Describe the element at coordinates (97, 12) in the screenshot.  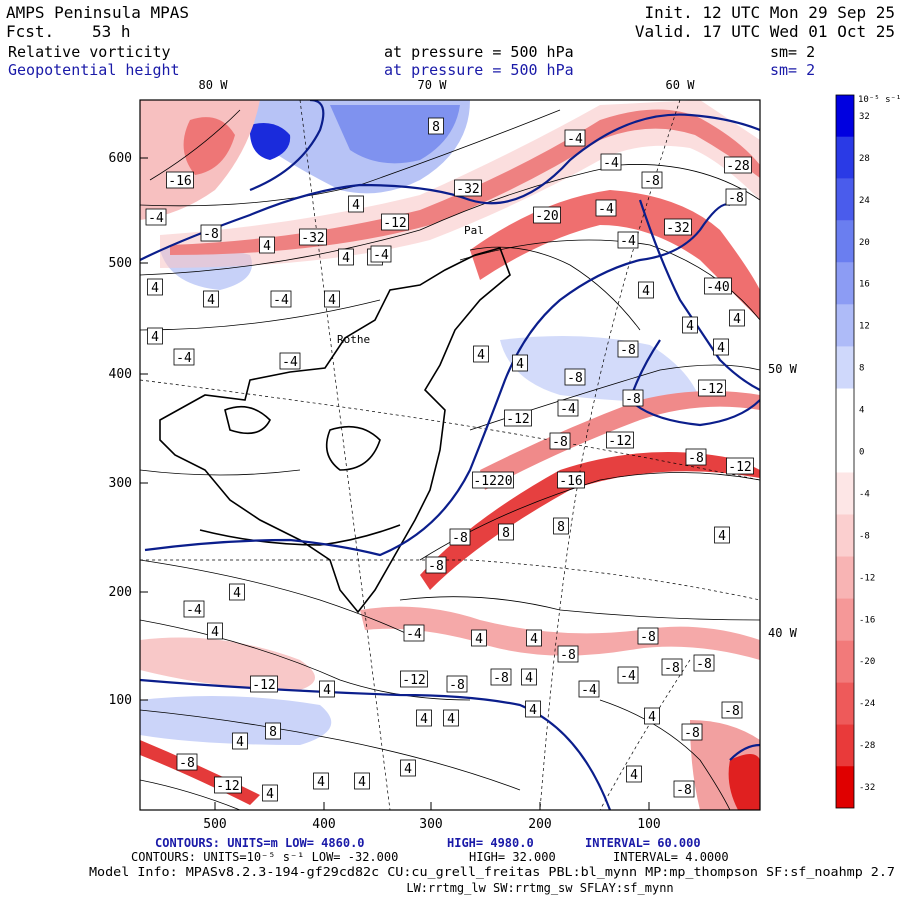
I see `model-title: AMPS Peninsula MPAS` at that location.